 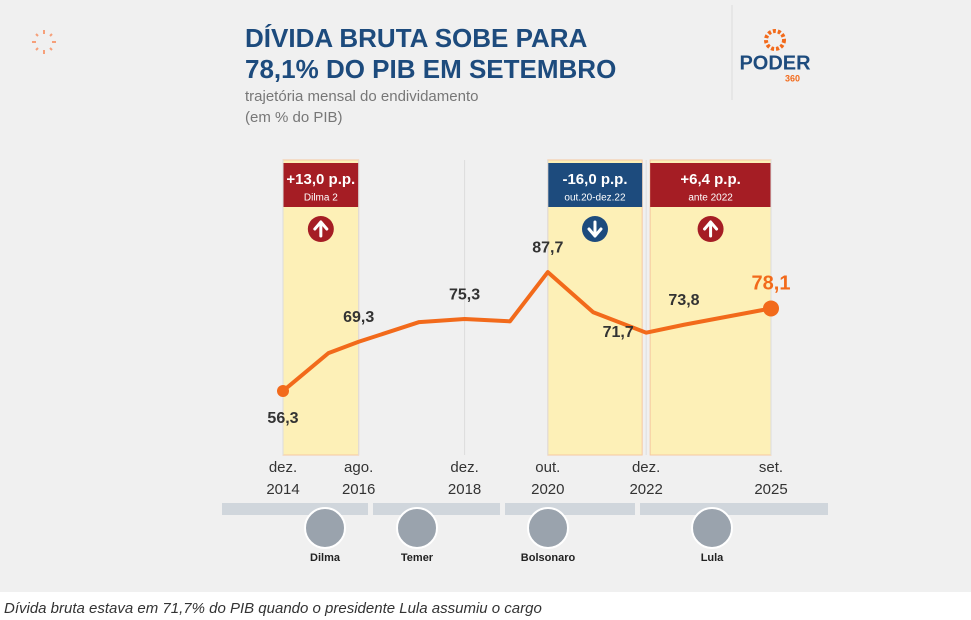 What do you see at coordinates (361, 96) in the screenshot?
I see `subtitle: trajetória mensal do endividamento` at bounding box center [361, 96].